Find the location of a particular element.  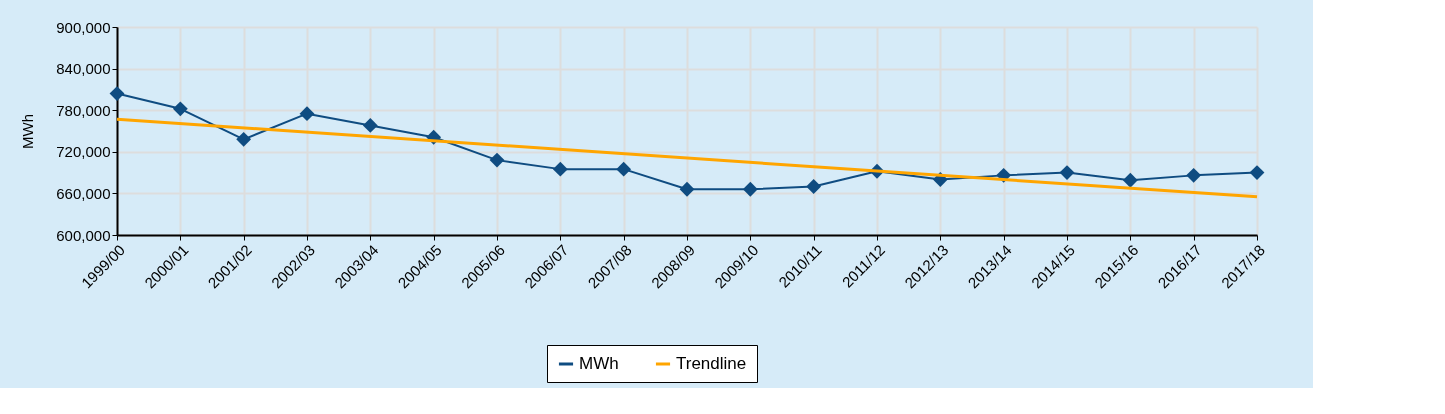

y-tick-label: 720,000 is located at coordinates (83, 152).